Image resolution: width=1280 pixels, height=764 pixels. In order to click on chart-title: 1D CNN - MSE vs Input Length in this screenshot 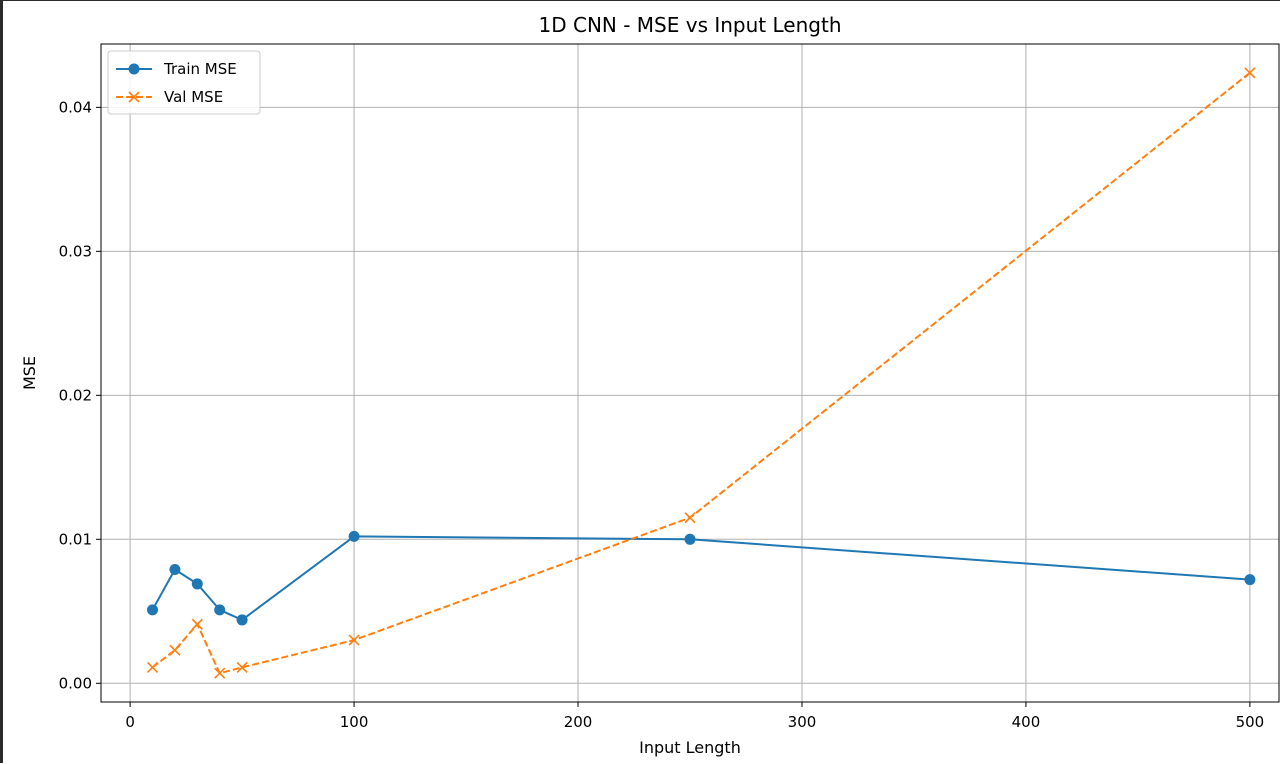, I will do `click(690, 25)`.